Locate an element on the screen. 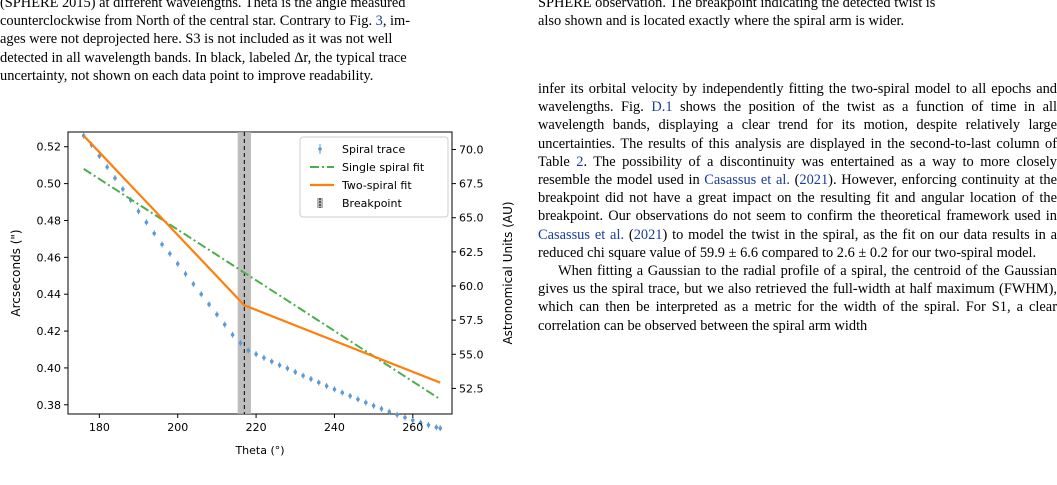  y-tick-label: 0.42 is located at coordinates (49, 331).